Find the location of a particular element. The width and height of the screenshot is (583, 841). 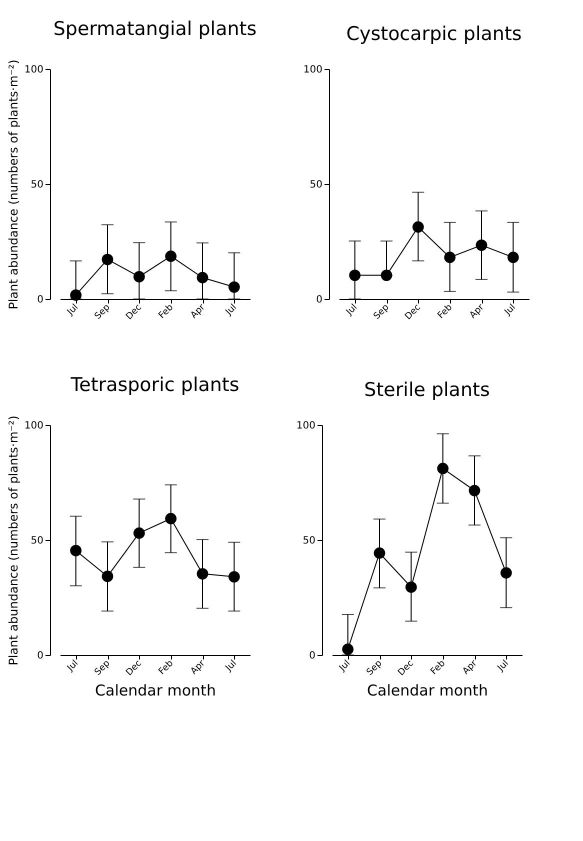

chart-title: Cystocarpic plants is located at coordinates (434, 34).